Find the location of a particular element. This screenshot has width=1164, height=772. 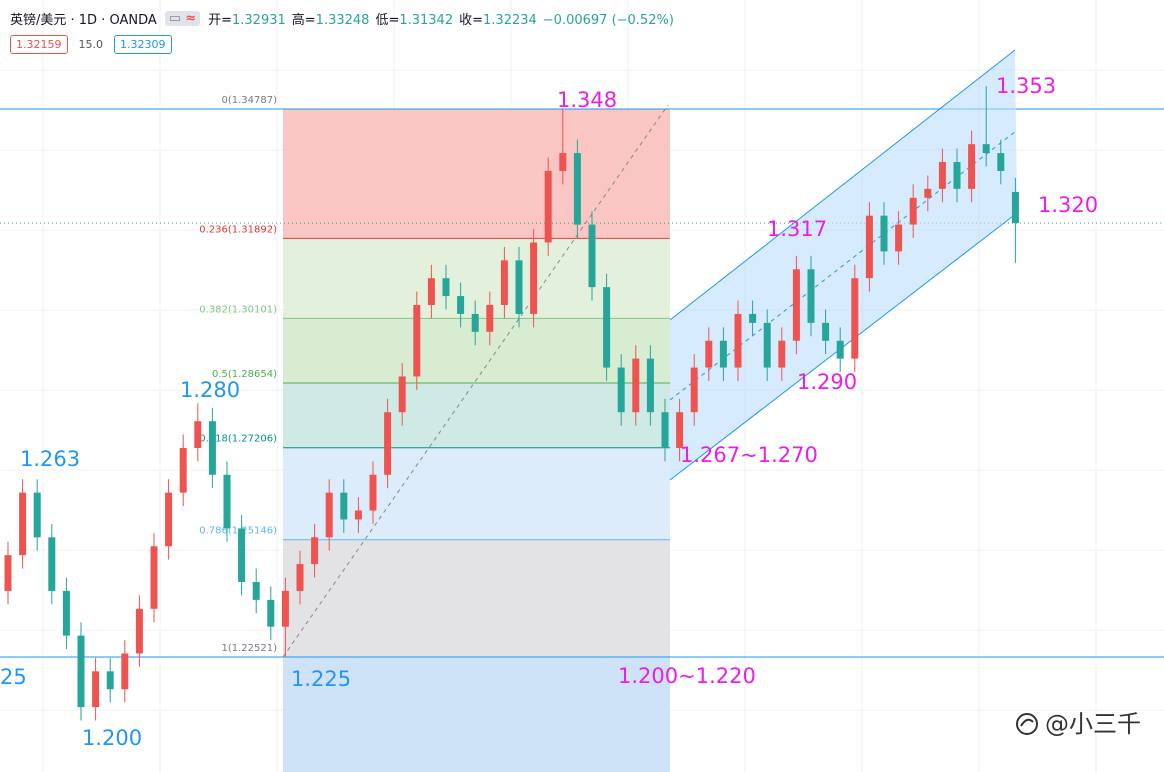

channel-mid is located at coordinates (843, 265).